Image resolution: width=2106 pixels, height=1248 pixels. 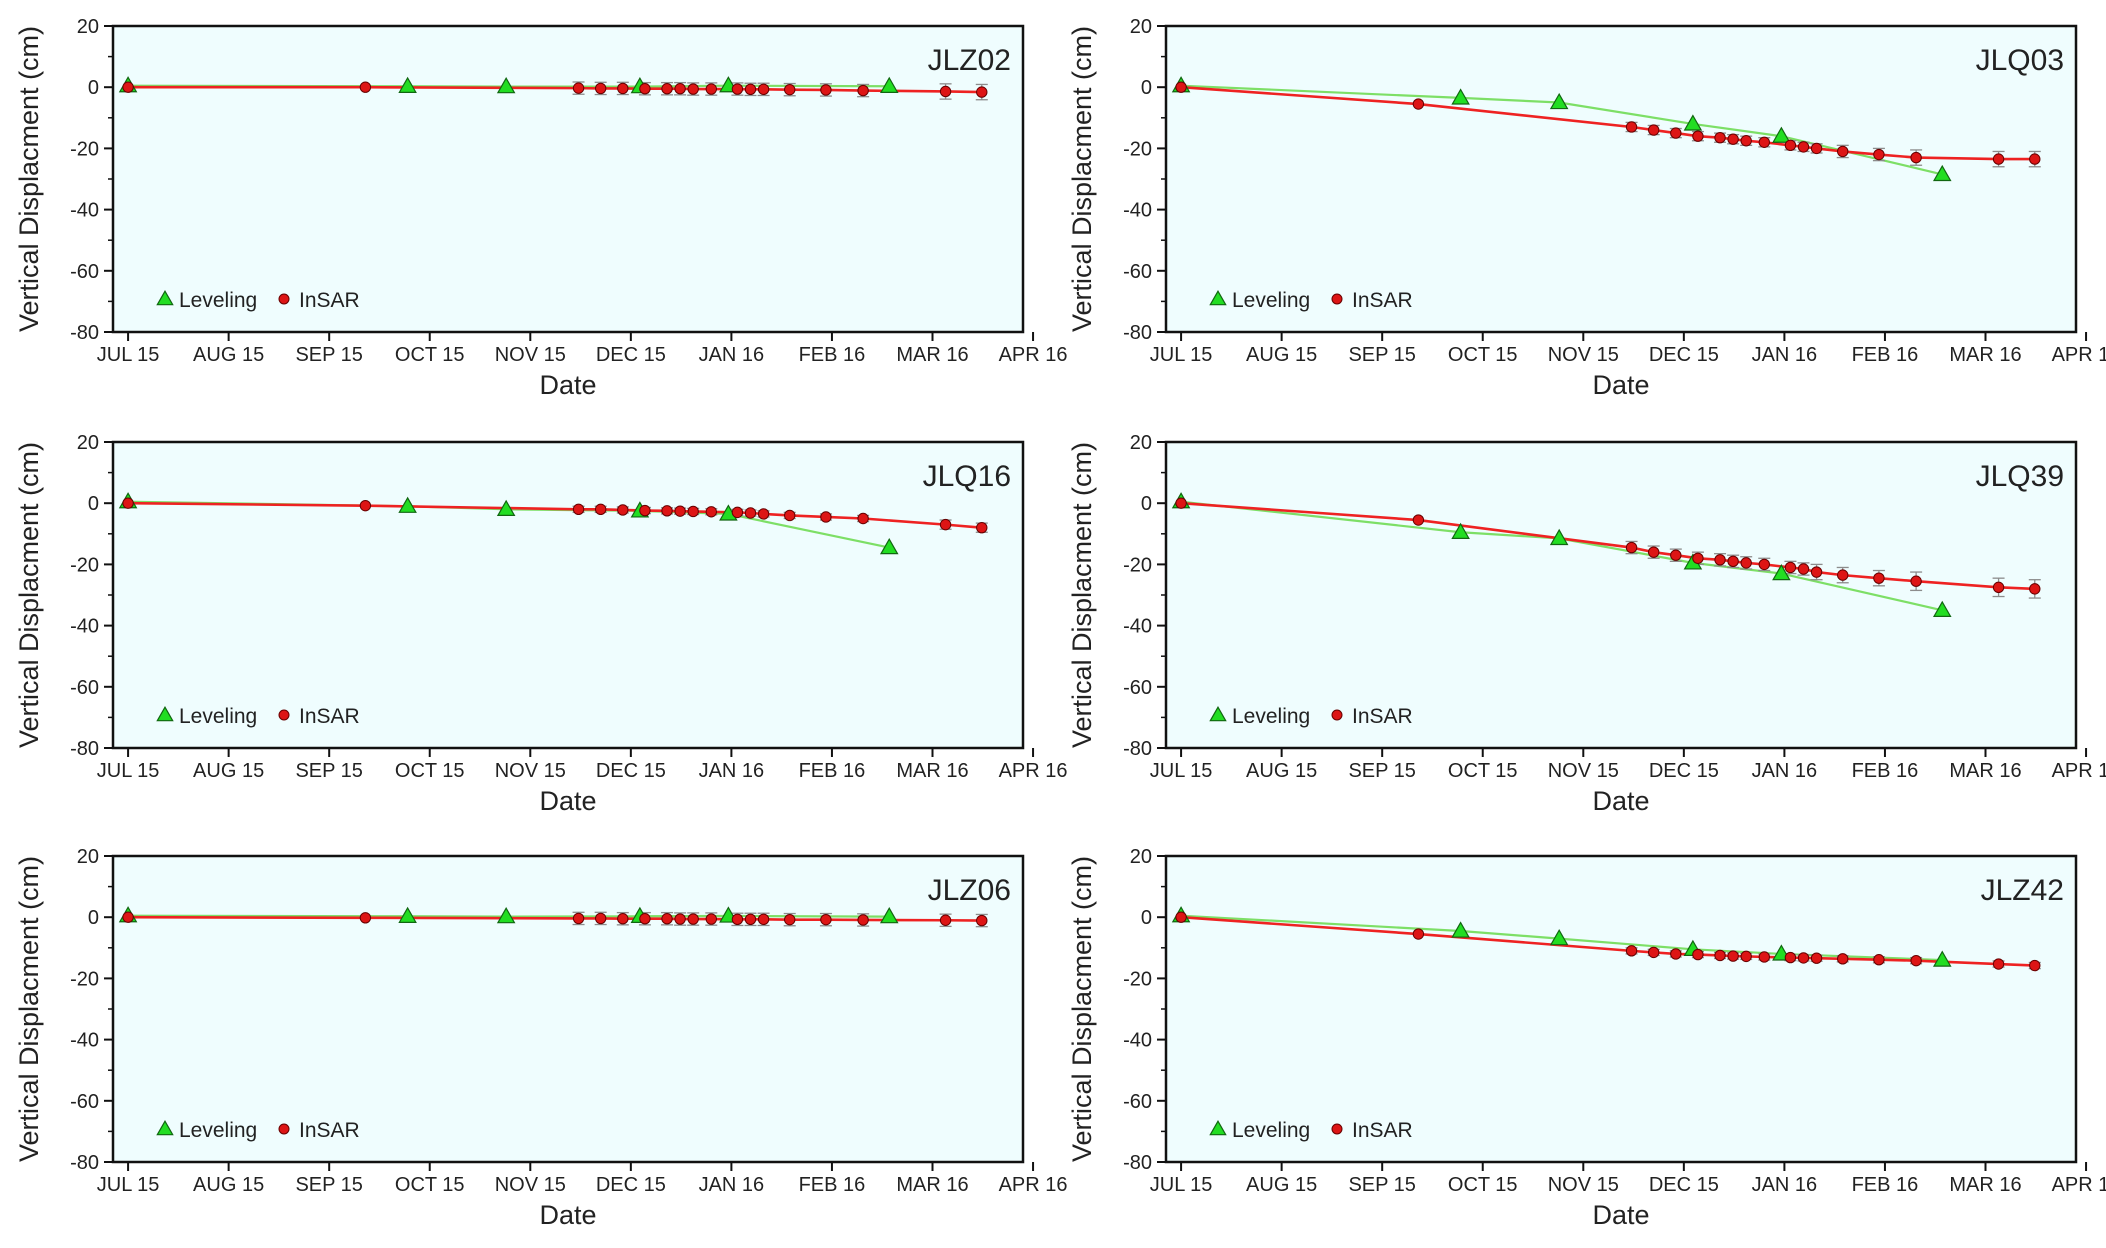 What do you see at coordinates (84, 272) in the screenshot?
I see `y-tick-label: -60` at bounding box center [84, 272].